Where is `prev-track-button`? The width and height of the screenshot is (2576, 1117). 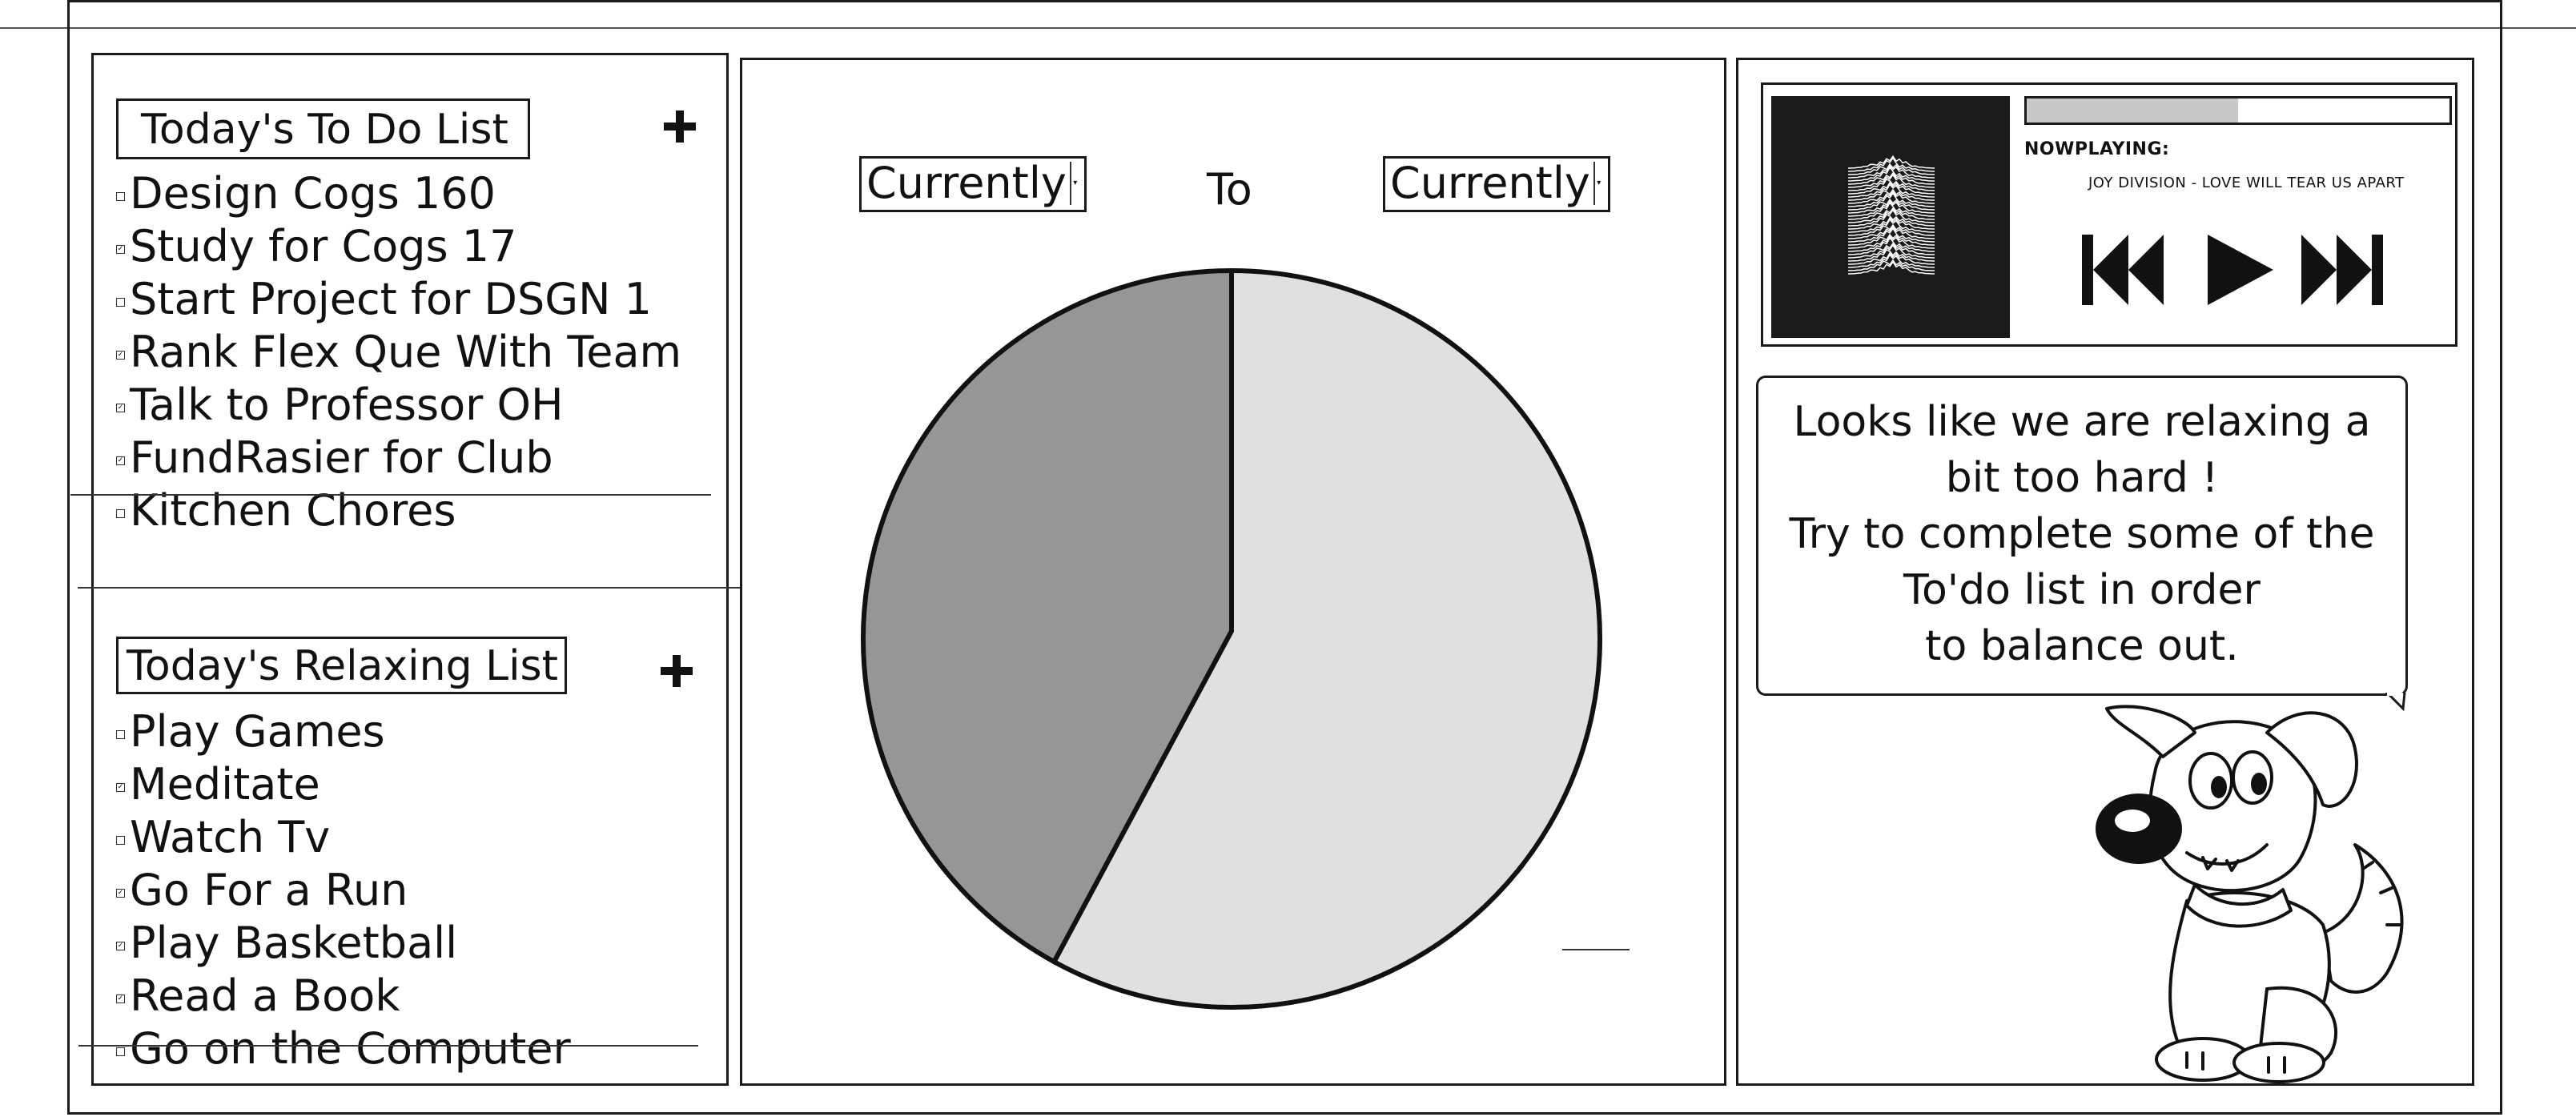 prev-track-button is located at coordinates (2122, 270).